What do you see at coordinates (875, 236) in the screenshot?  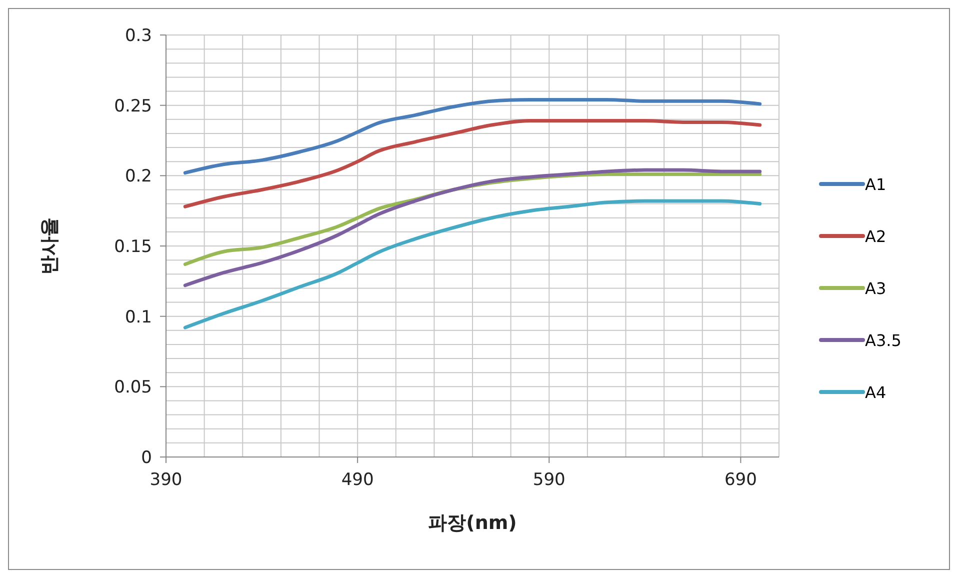 I see `legend-label: A2` at bounding box center [875, 236].